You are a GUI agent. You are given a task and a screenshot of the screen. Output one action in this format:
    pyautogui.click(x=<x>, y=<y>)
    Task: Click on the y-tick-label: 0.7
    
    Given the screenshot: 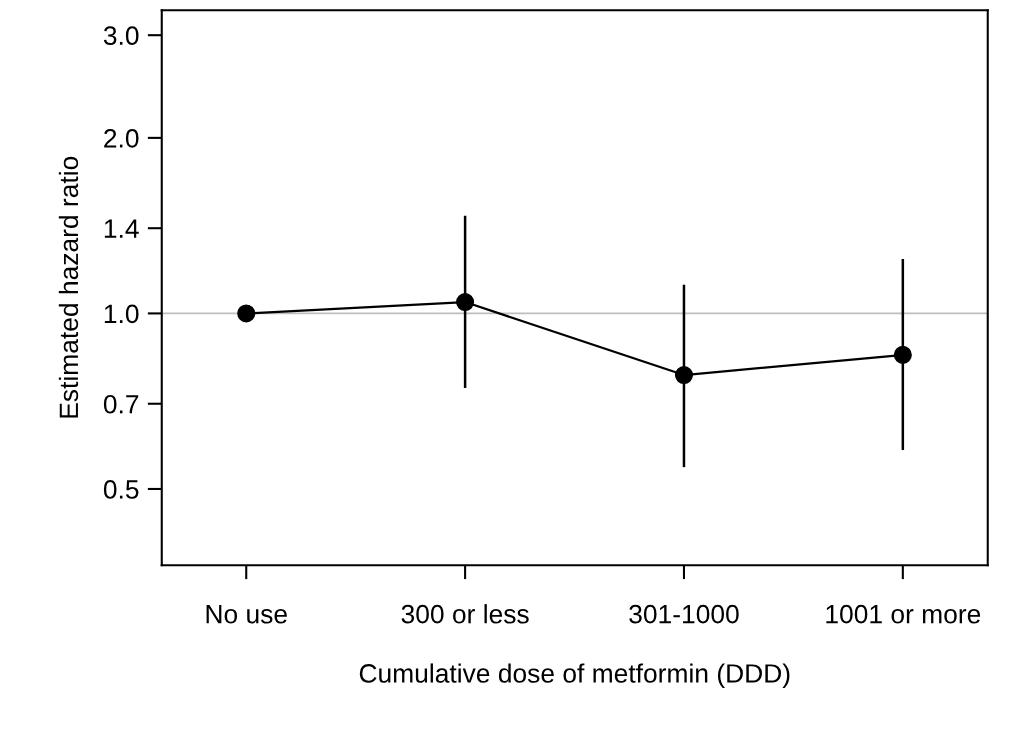 What is the action you would take?
    pyautogui.click(x=121, y=404)
    